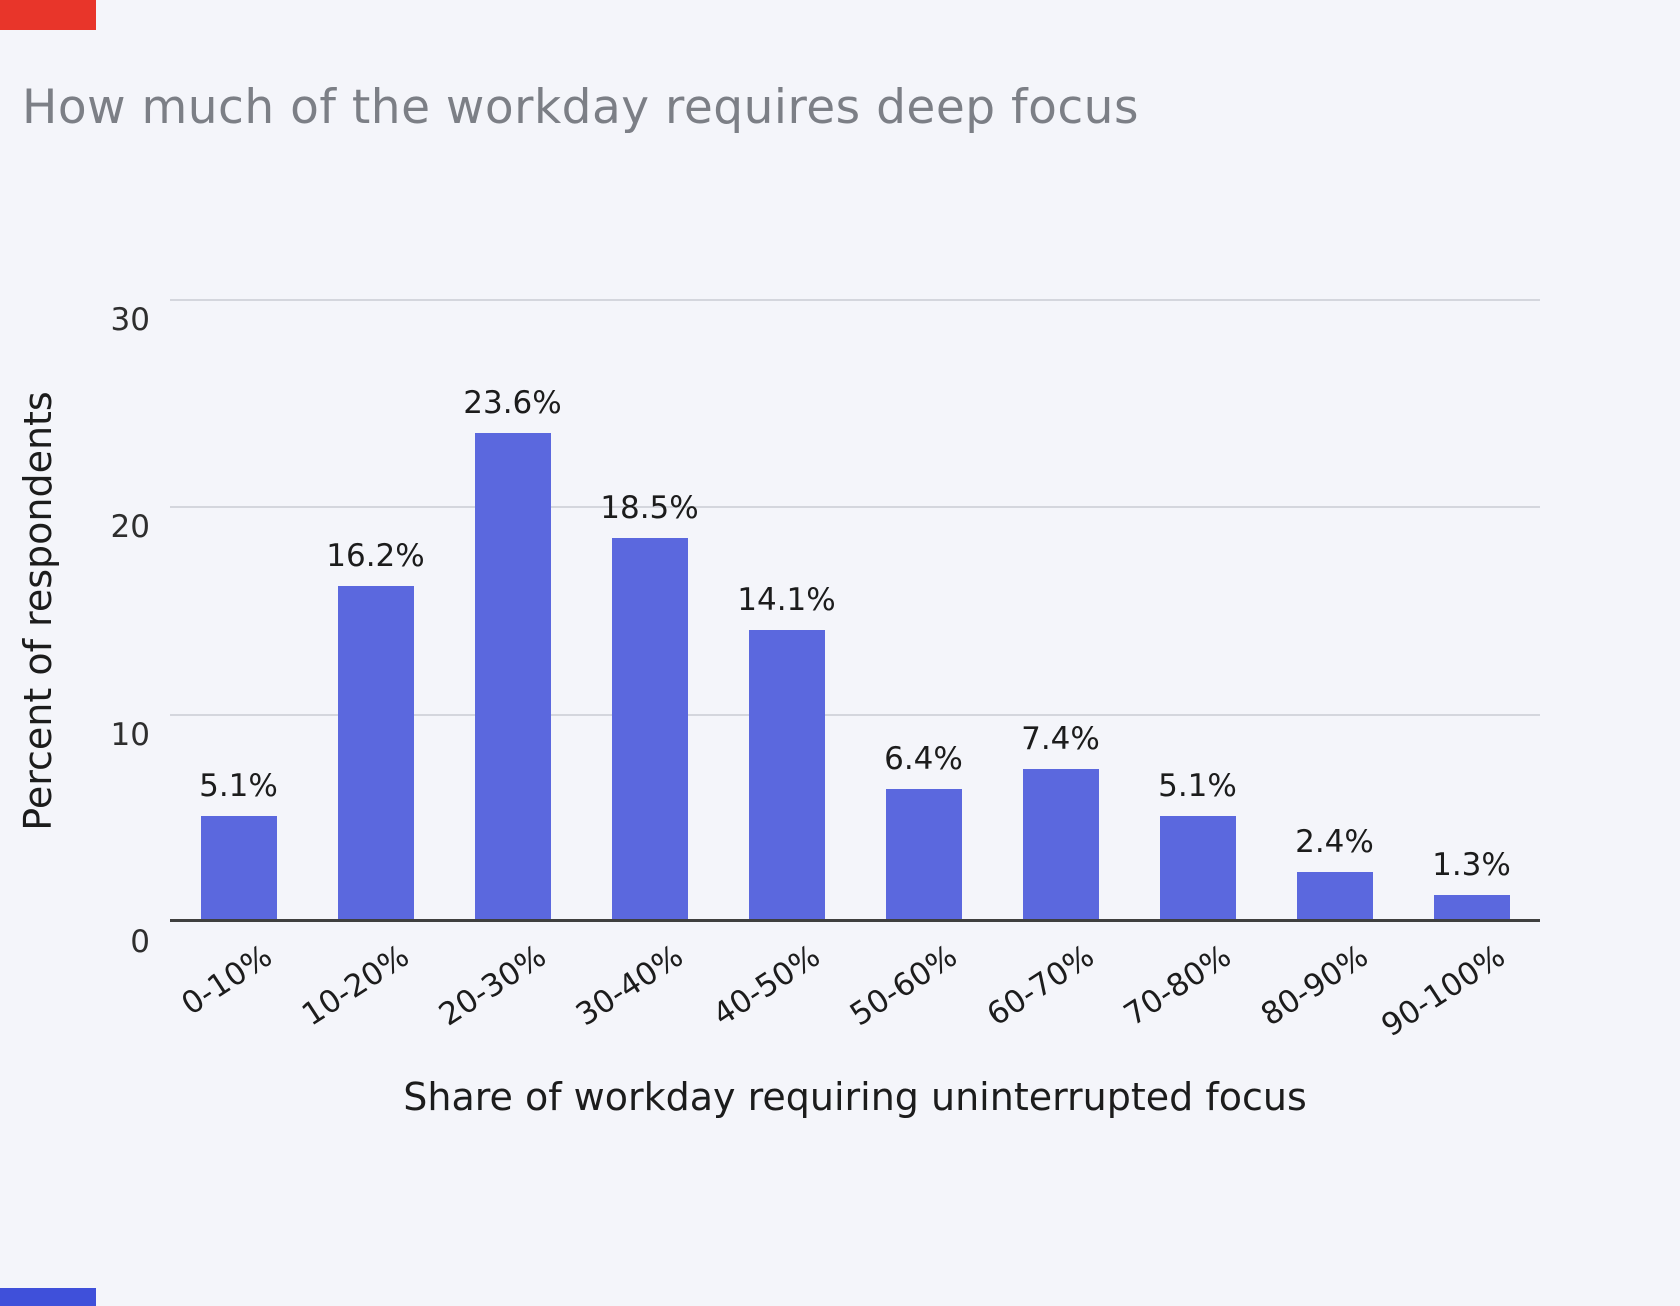 The height and width of the screenshot is (1306, 1680). What do you see at coordinates (1334, 842) in the screenshot?
I see `bar-value-label: 2.4%` at bounding box center [1334, 842].